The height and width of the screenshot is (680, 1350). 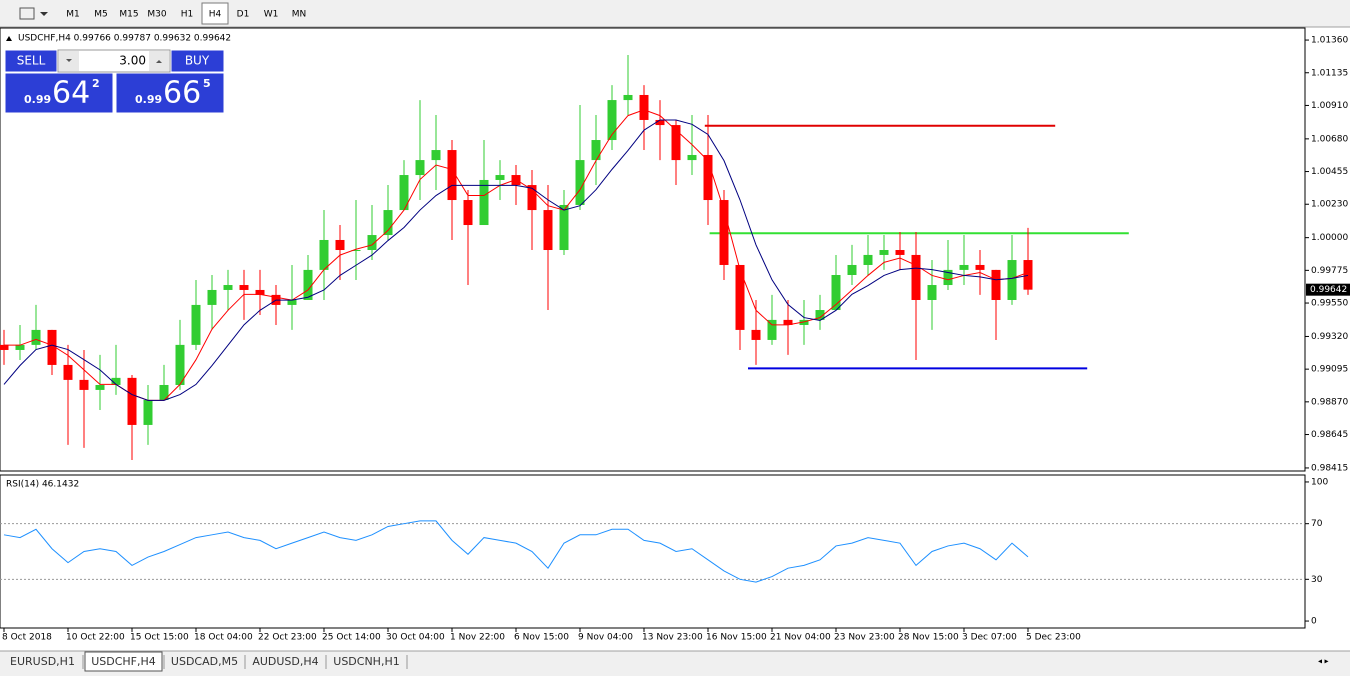 I want to click on sell-label: SELL, so click(x=31, y=61).